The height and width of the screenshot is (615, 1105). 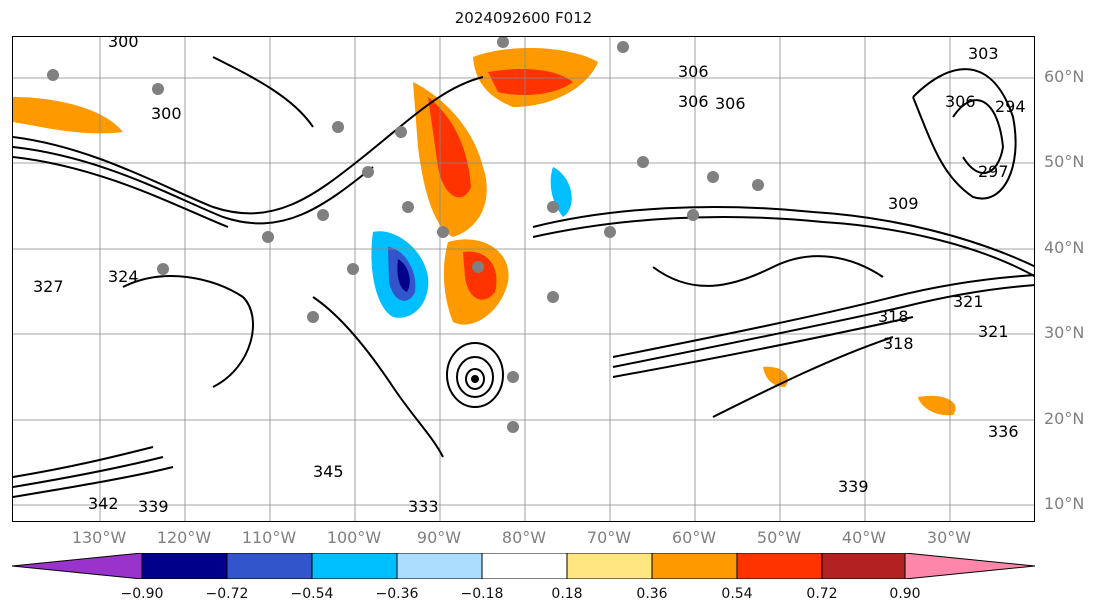 I want to click on lon-label: 60°W, so click(x=694, y=537).